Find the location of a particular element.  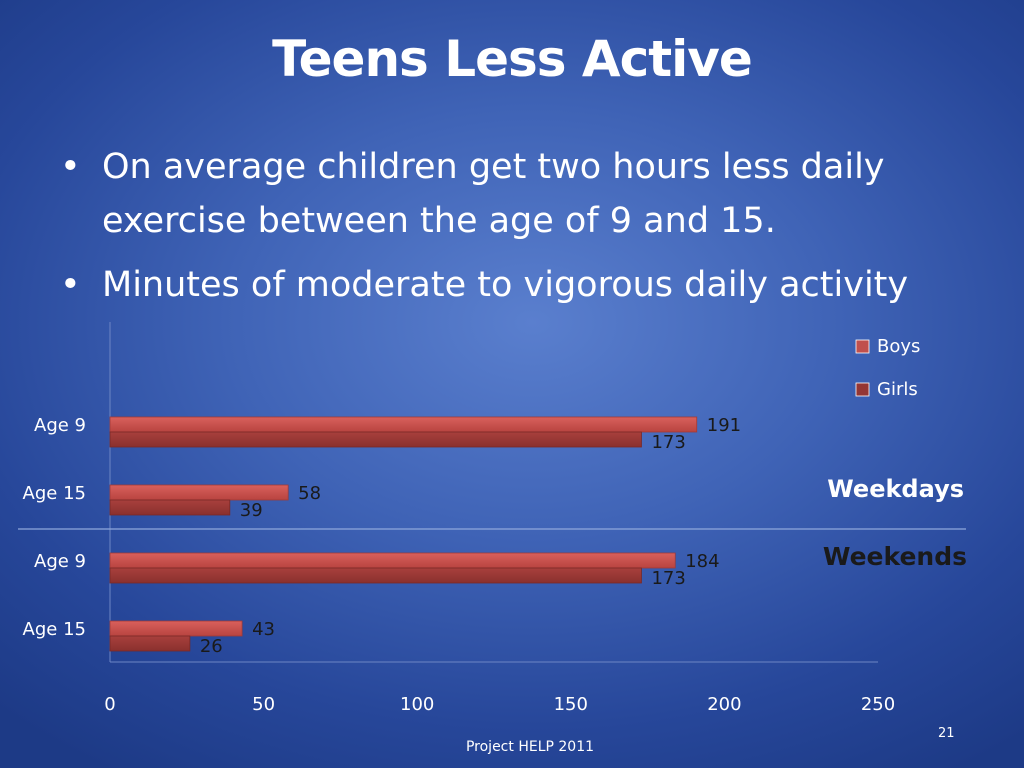

legend-swatch-girls is located at coordinates (862, 389).